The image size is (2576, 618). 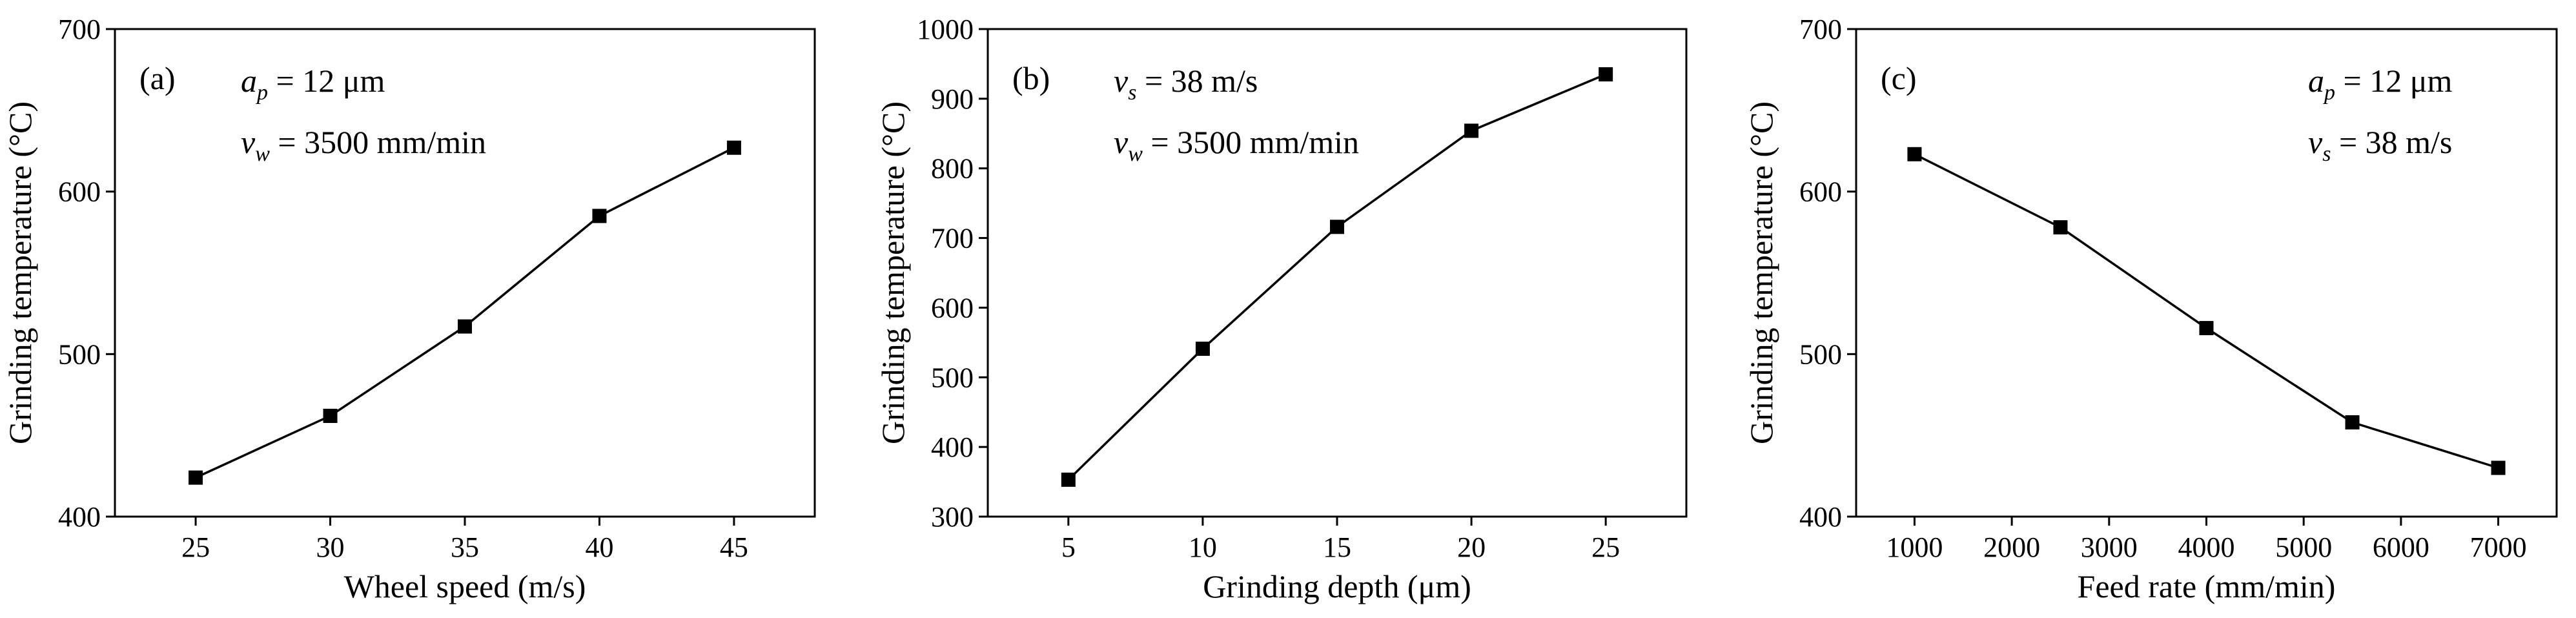 What do you see at coordinates (952, 99) in the screenshot?
I see `y-tick-label: 900` at bounding box center [952, 99].